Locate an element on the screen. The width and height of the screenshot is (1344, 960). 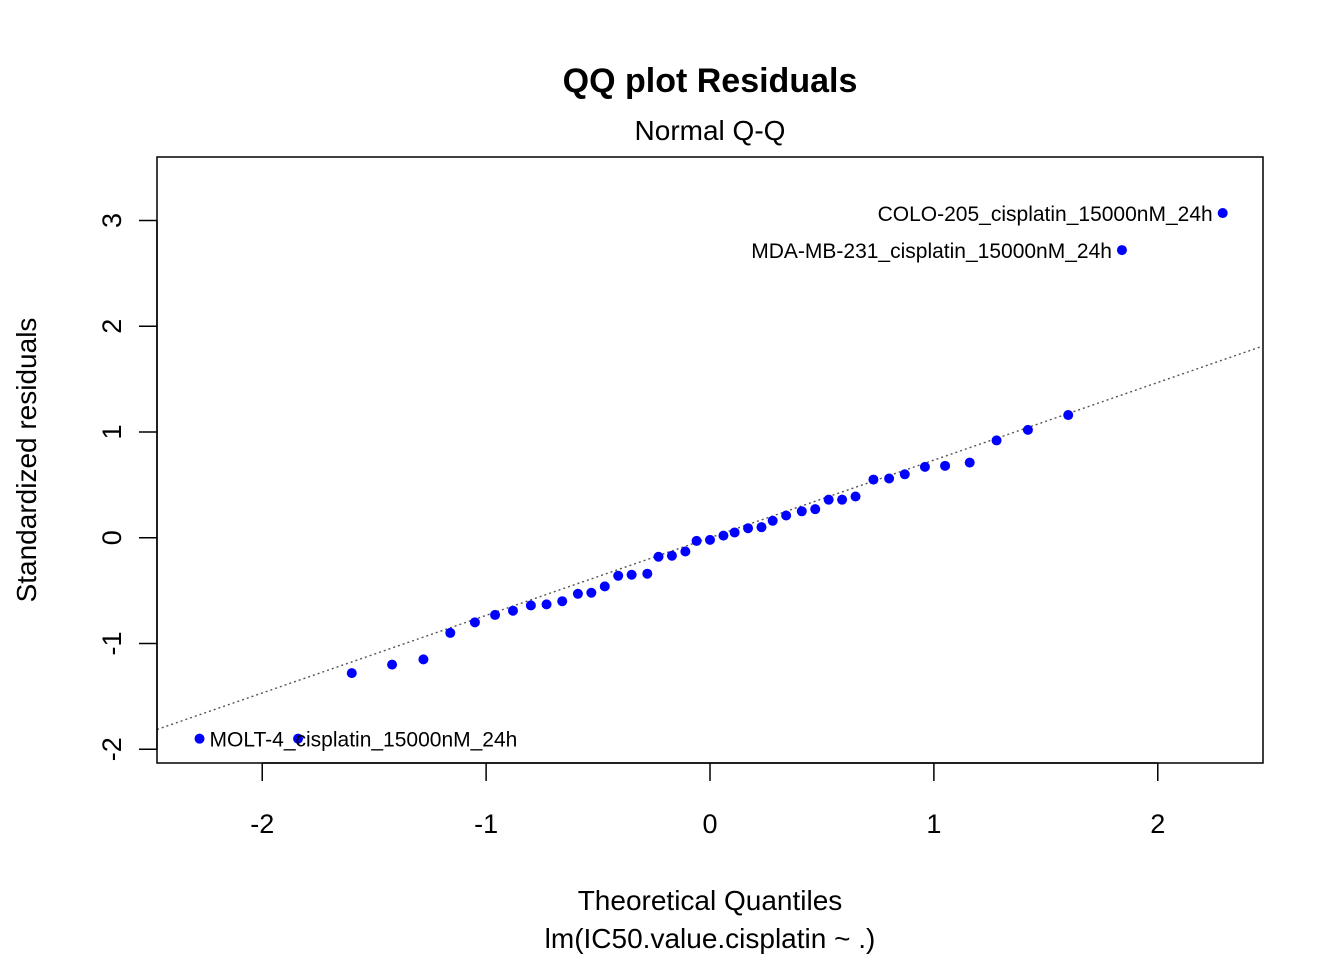
point-annotation: MDA-MB-231_cisplatin_15000nM_24h is located at coordinates (931, 251).